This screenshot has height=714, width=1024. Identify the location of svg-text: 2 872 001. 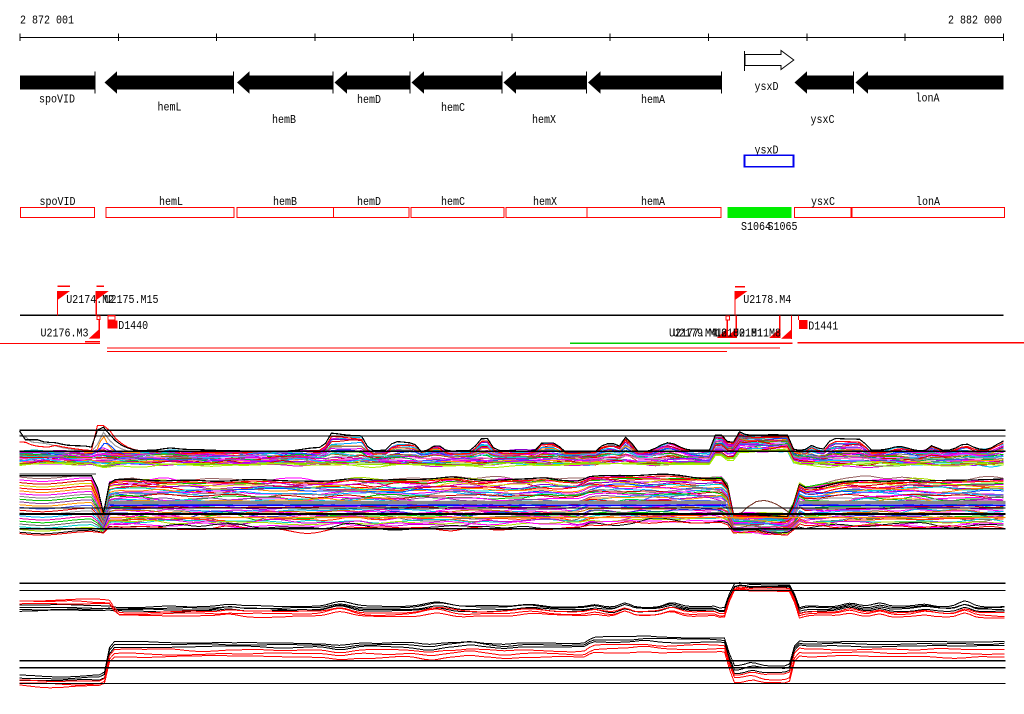
(47, 21).